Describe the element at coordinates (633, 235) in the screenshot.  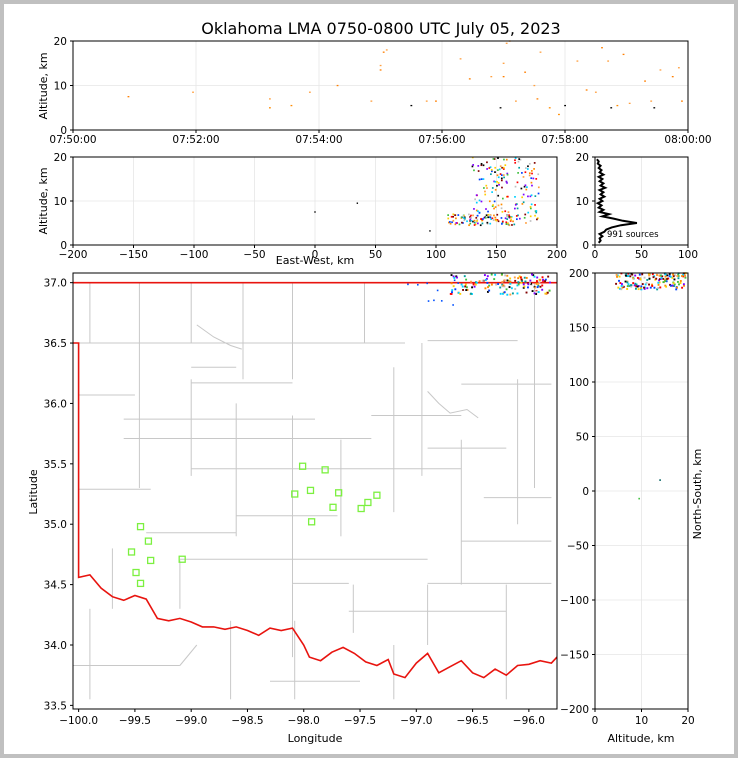
I see `histogram-source-count: 991 sources` at that location.